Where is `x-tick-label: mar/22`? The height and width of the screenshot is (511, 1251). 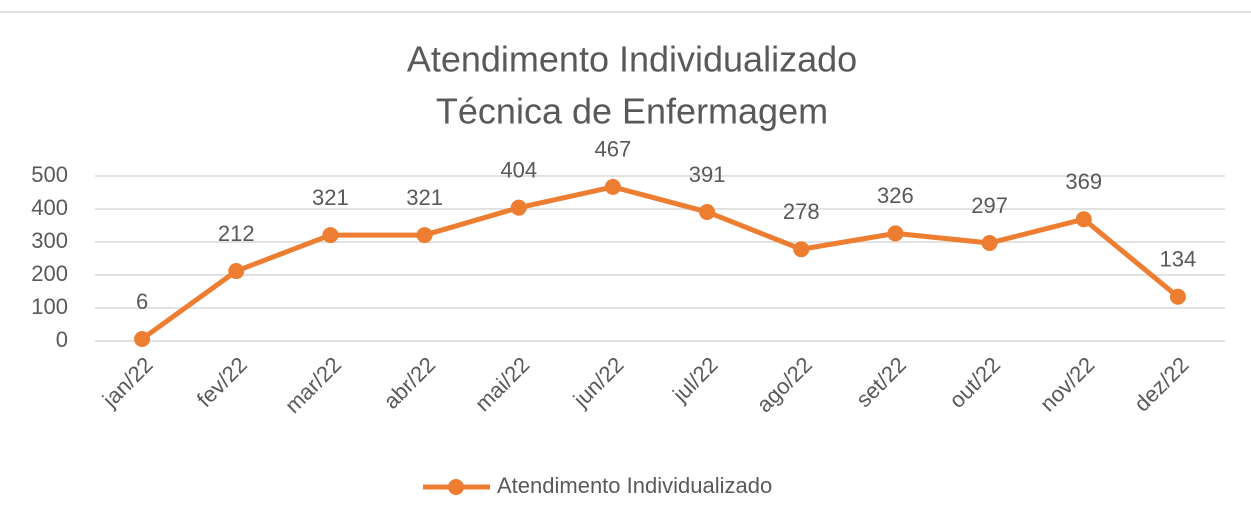 x-tick-label: mar/22 is located at coordinates (313, 385).